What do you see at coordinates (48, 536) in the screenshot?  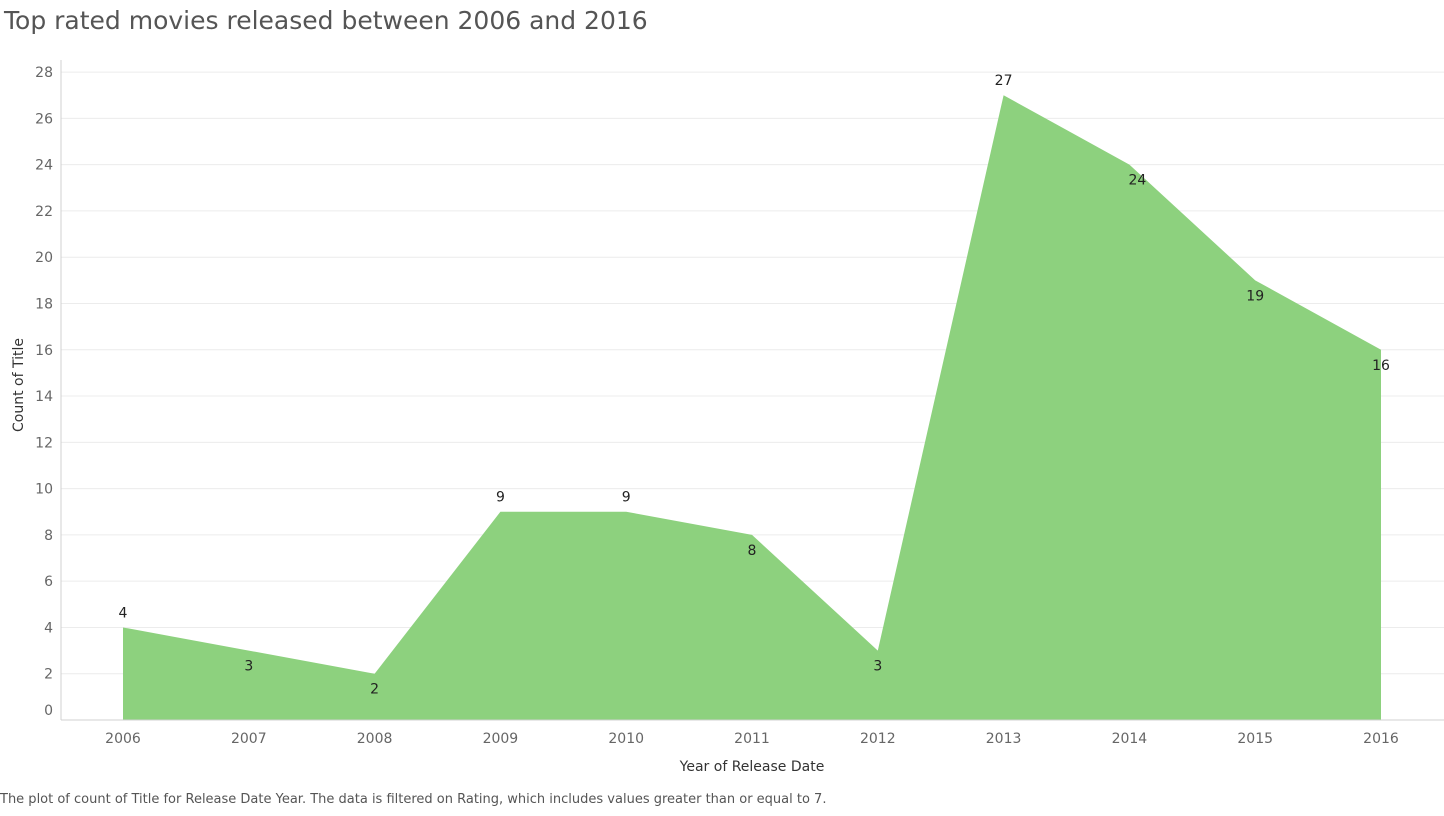 I see `y-tick-label: 8` at bounding box center [48, 536].